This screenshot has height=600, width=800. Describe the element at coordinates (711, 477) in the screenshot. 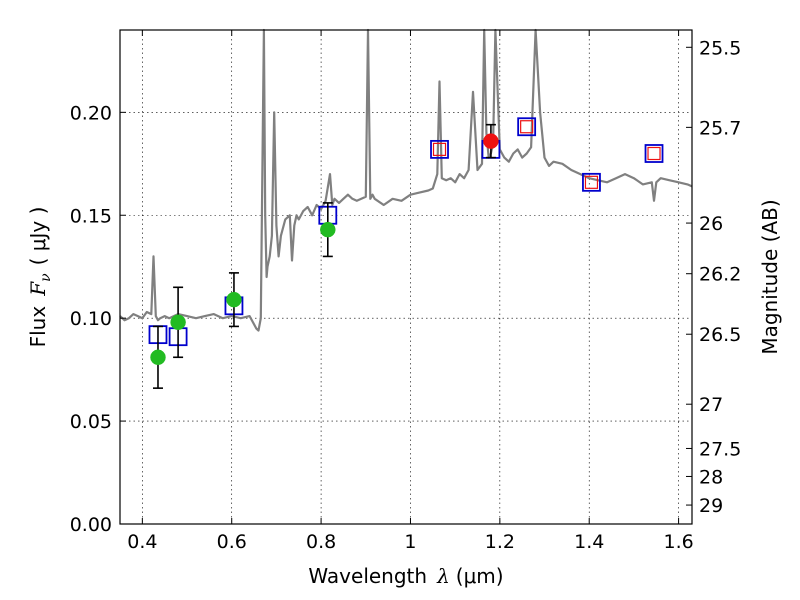

I see `y2-tick-label: 28` at that location.